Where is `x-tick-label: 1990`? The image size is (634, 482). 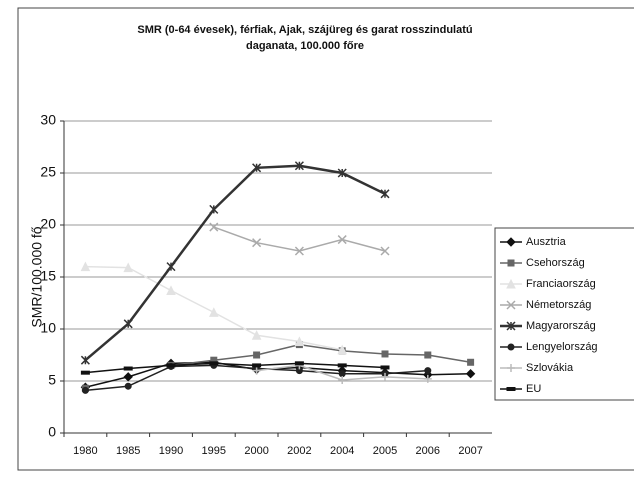
x-tick-label: 1990 is located at coordinates (171, 451).